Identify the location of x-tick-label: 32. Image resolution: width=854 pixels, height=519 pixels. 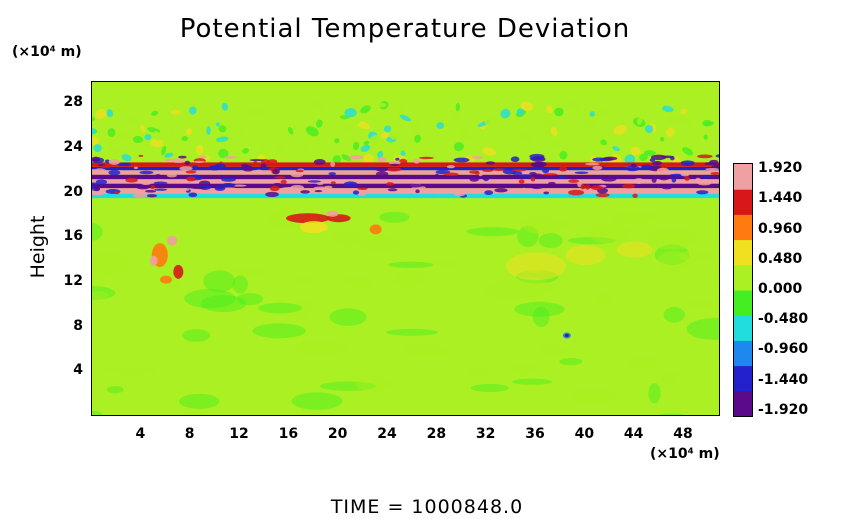
(485, 434).